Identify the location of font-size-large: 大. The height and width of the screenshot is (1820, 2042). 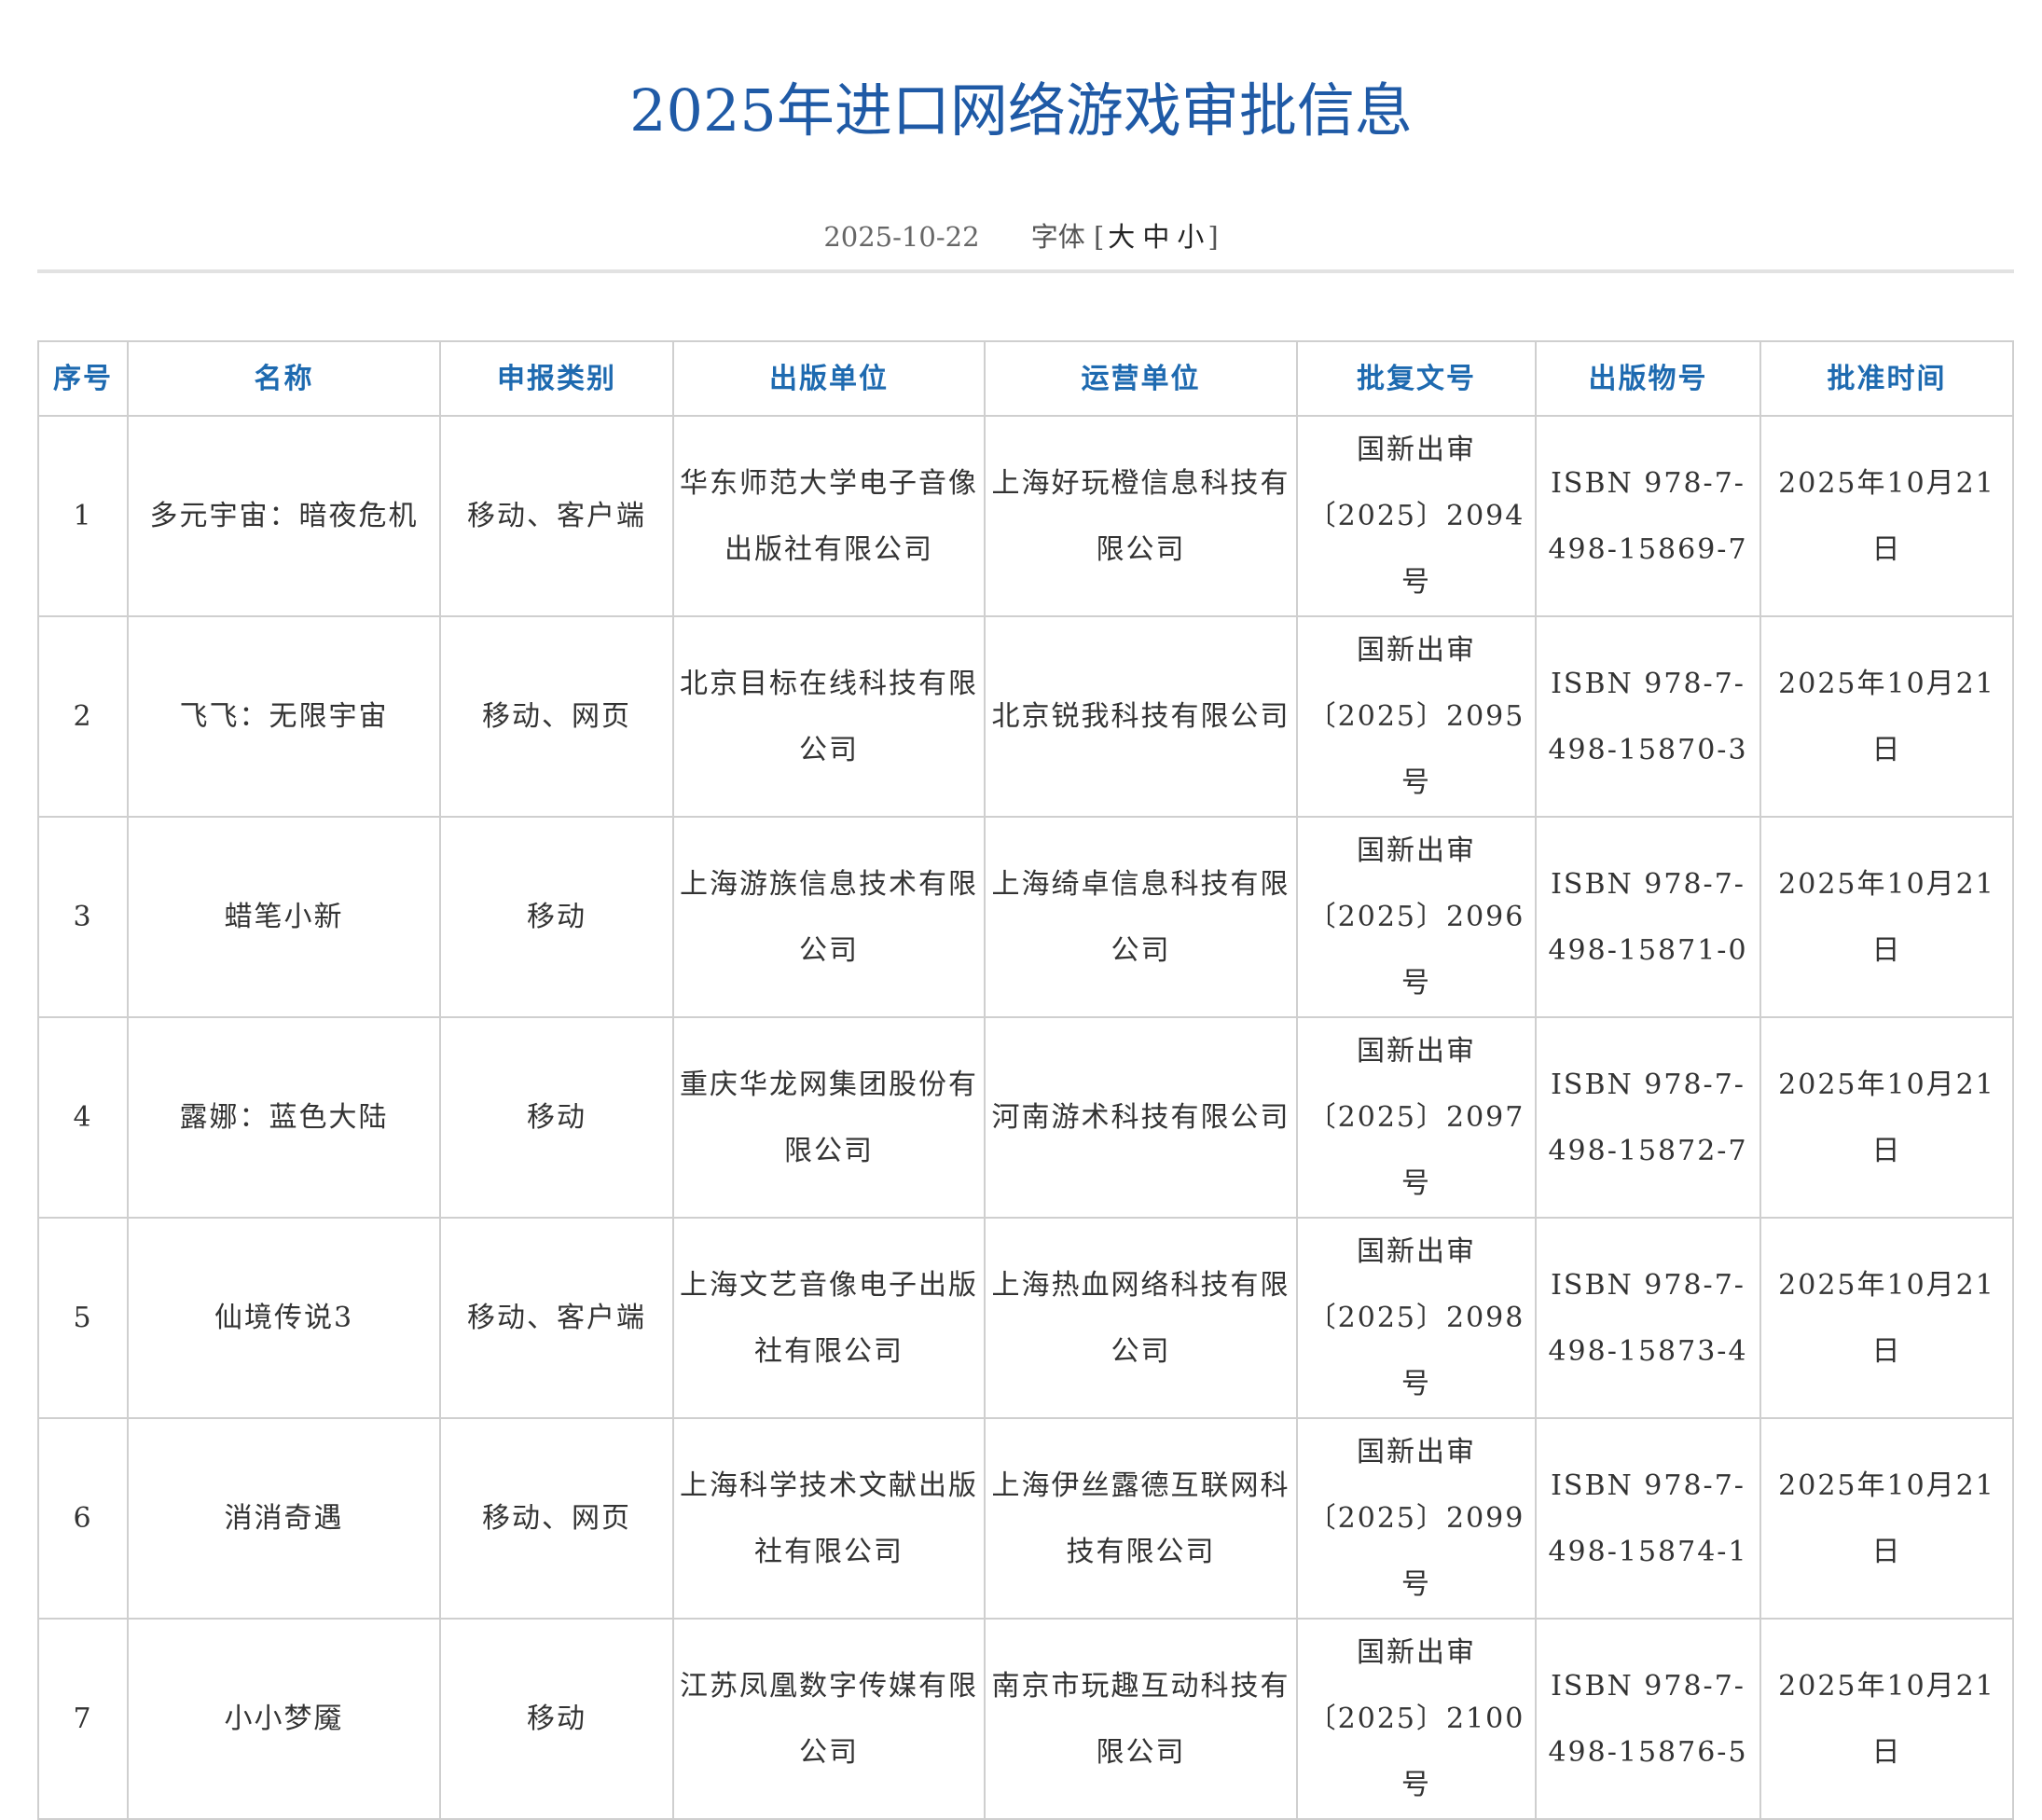
(1122, 237).